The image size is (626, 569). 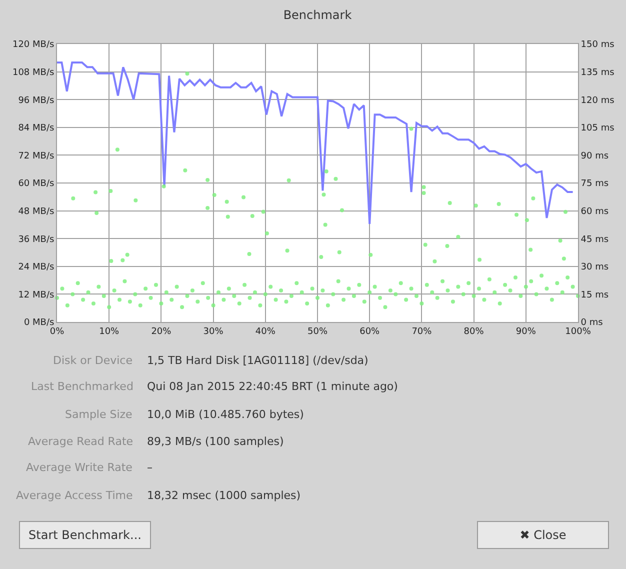 I want to click on y-tick-label: 72 MB/s, so click(x=36, y=156).